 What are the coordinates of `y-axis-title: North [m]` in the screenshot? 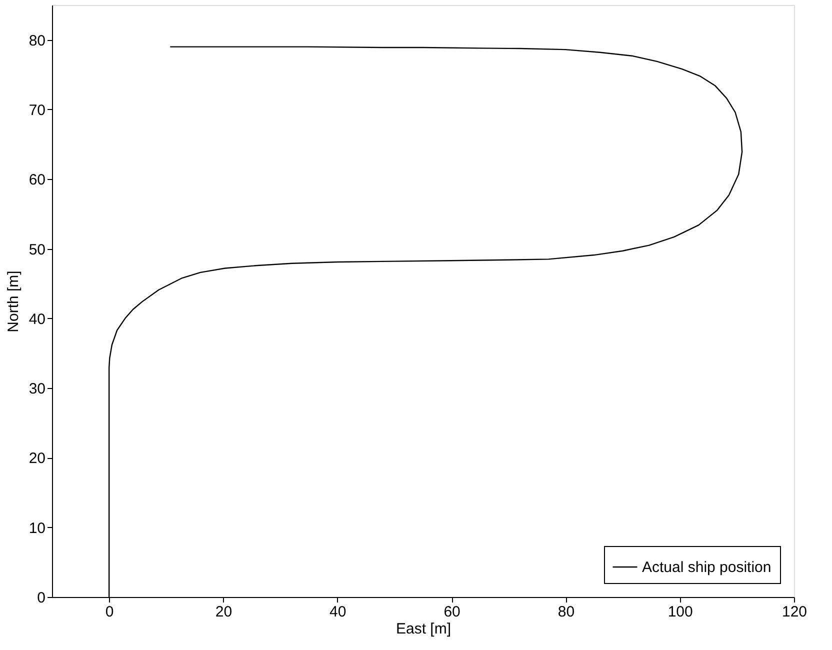 It's located at (13, 301).